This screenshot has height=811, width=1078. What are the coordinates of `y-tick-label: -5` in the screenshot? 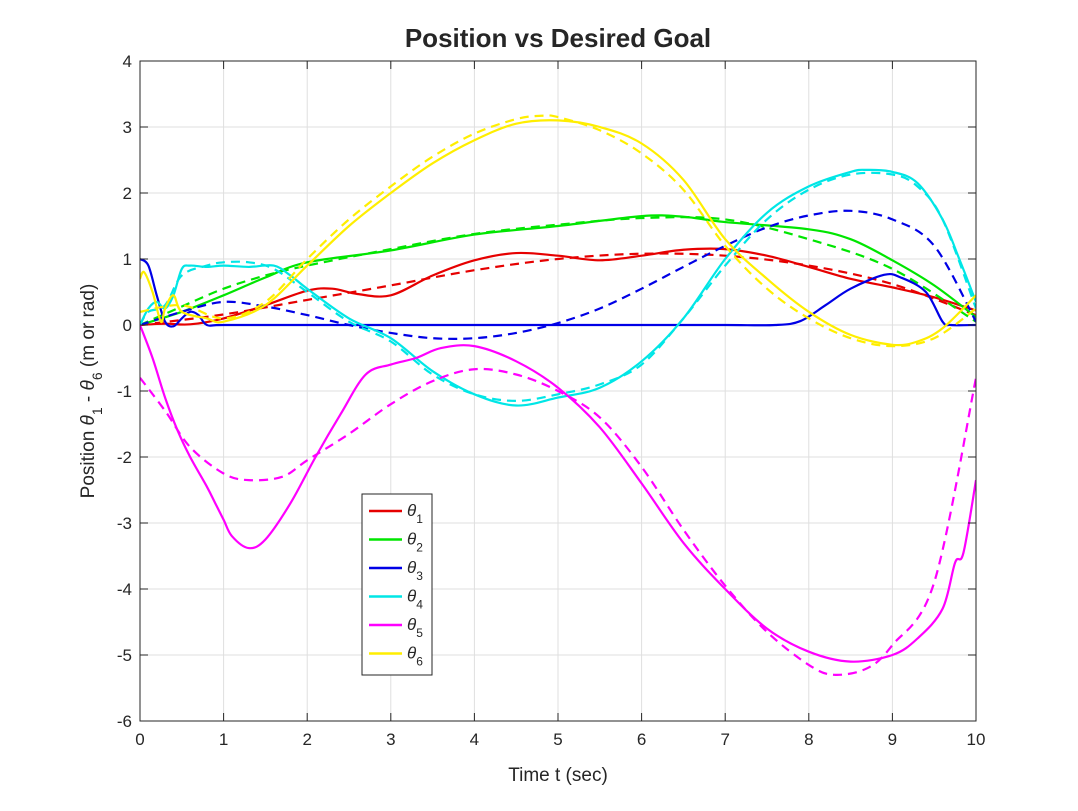 It's located at (124, 655).